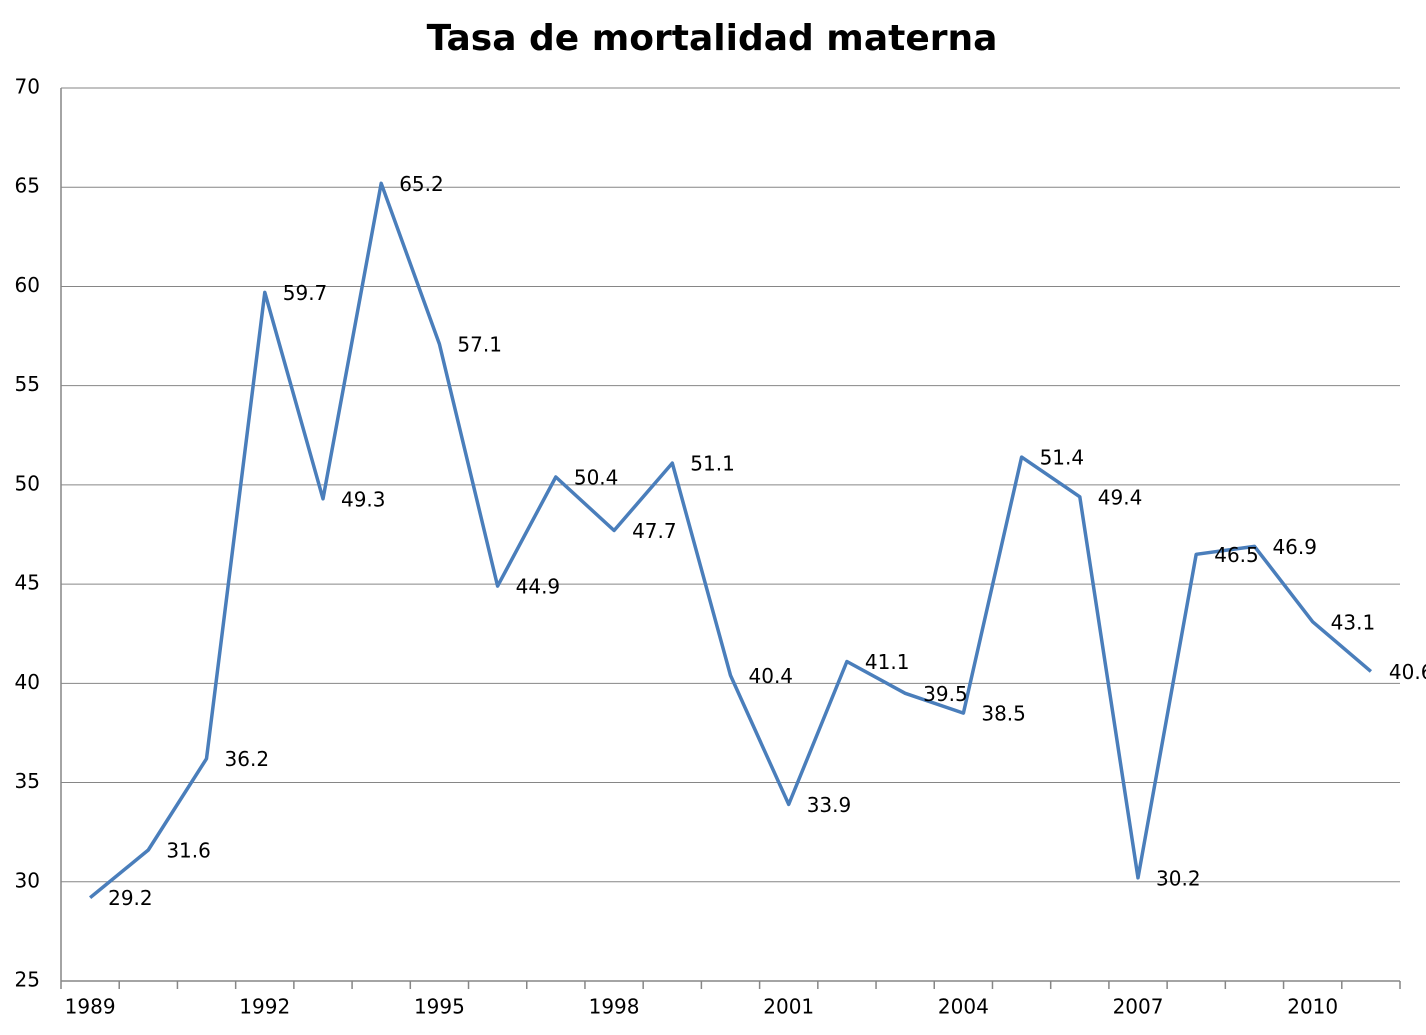 This screenshot has height=1035, width=1426. What do you see at coordinates (1294, 547) in the screenshot?
I see `data-label: 46.9` at bounding box center [1294, 547].